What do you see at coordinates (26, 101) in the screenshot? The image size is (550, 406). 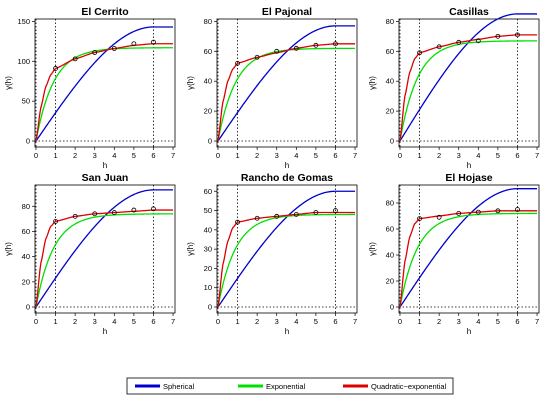 I see `y-tick-label: 50` at bounding box center [26, 101].